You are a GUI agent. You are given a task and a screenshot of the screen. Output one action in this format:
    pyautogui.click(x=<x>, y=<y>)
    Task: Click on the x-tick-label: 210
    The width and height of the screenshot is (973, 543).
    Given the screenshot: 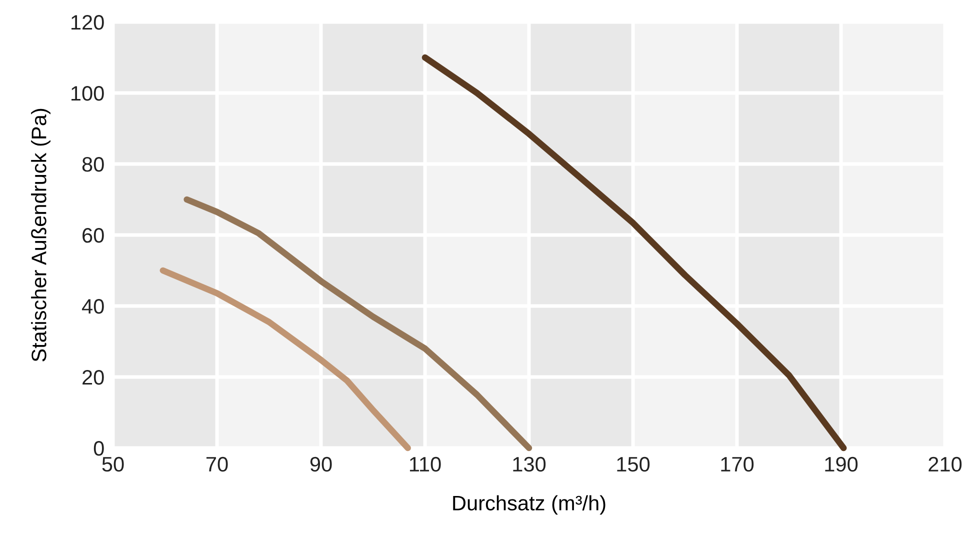 What is the action you would take?
    pyautogui.click(x=945, y=464)
    